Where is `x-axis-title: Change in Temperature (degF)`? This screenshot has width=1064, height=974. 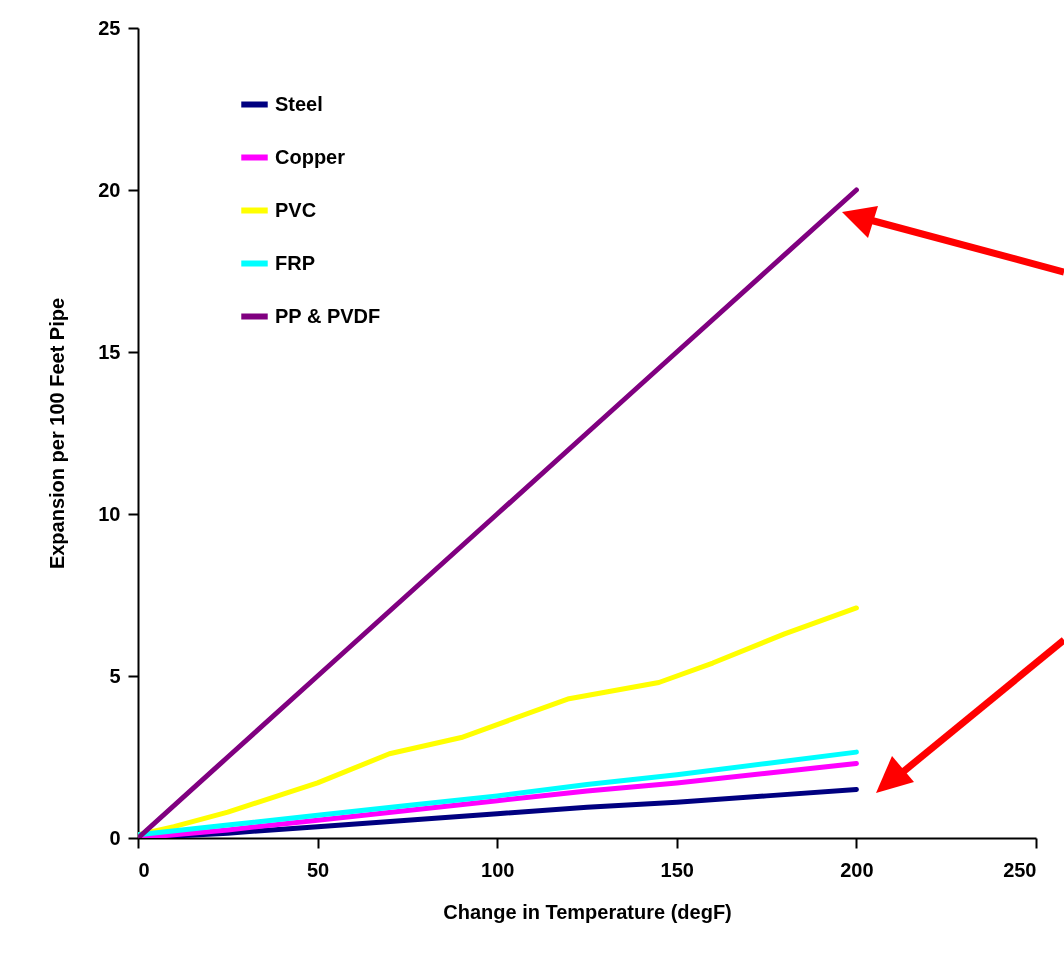 x-axis-title: Change in Temperature (degF) is located at coordinates (587, 911).